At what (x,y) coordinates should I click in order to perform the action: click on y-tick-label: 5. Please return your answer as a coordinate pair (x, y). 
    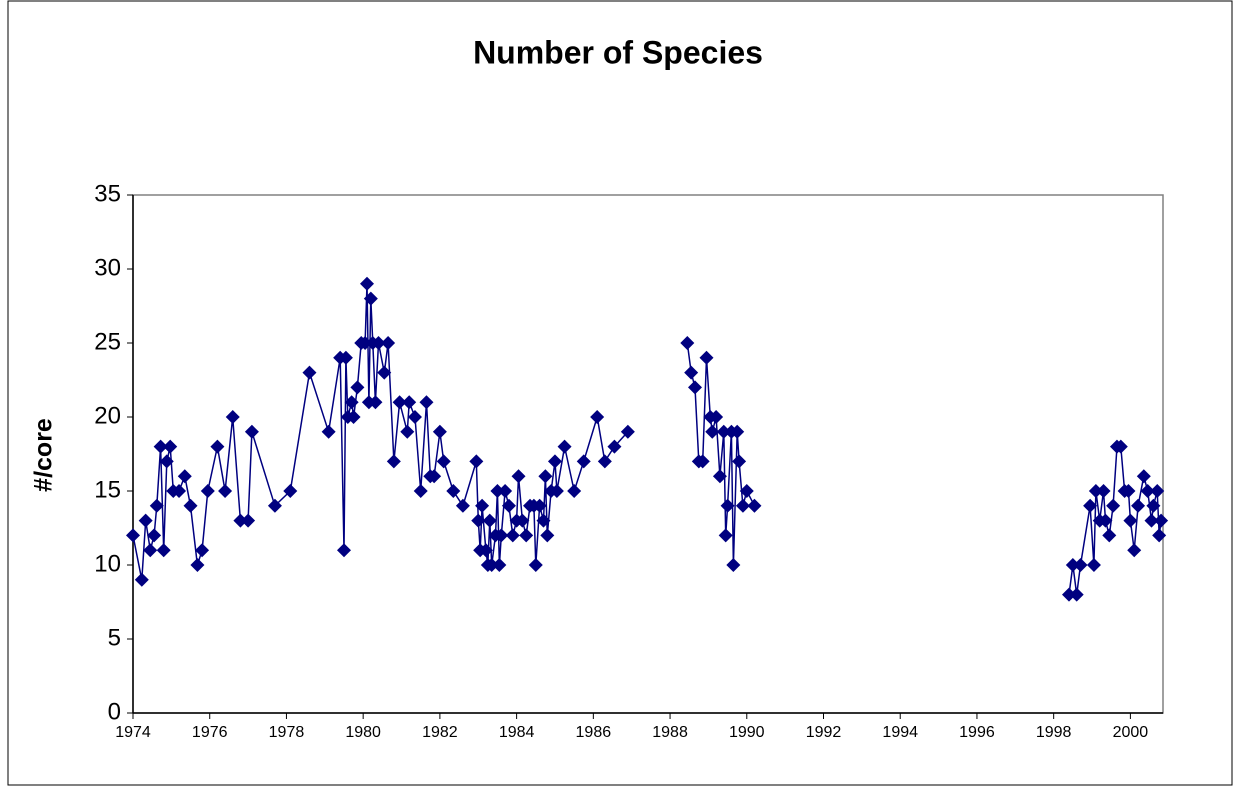
    Looking at the image, I should click on (114, 637).